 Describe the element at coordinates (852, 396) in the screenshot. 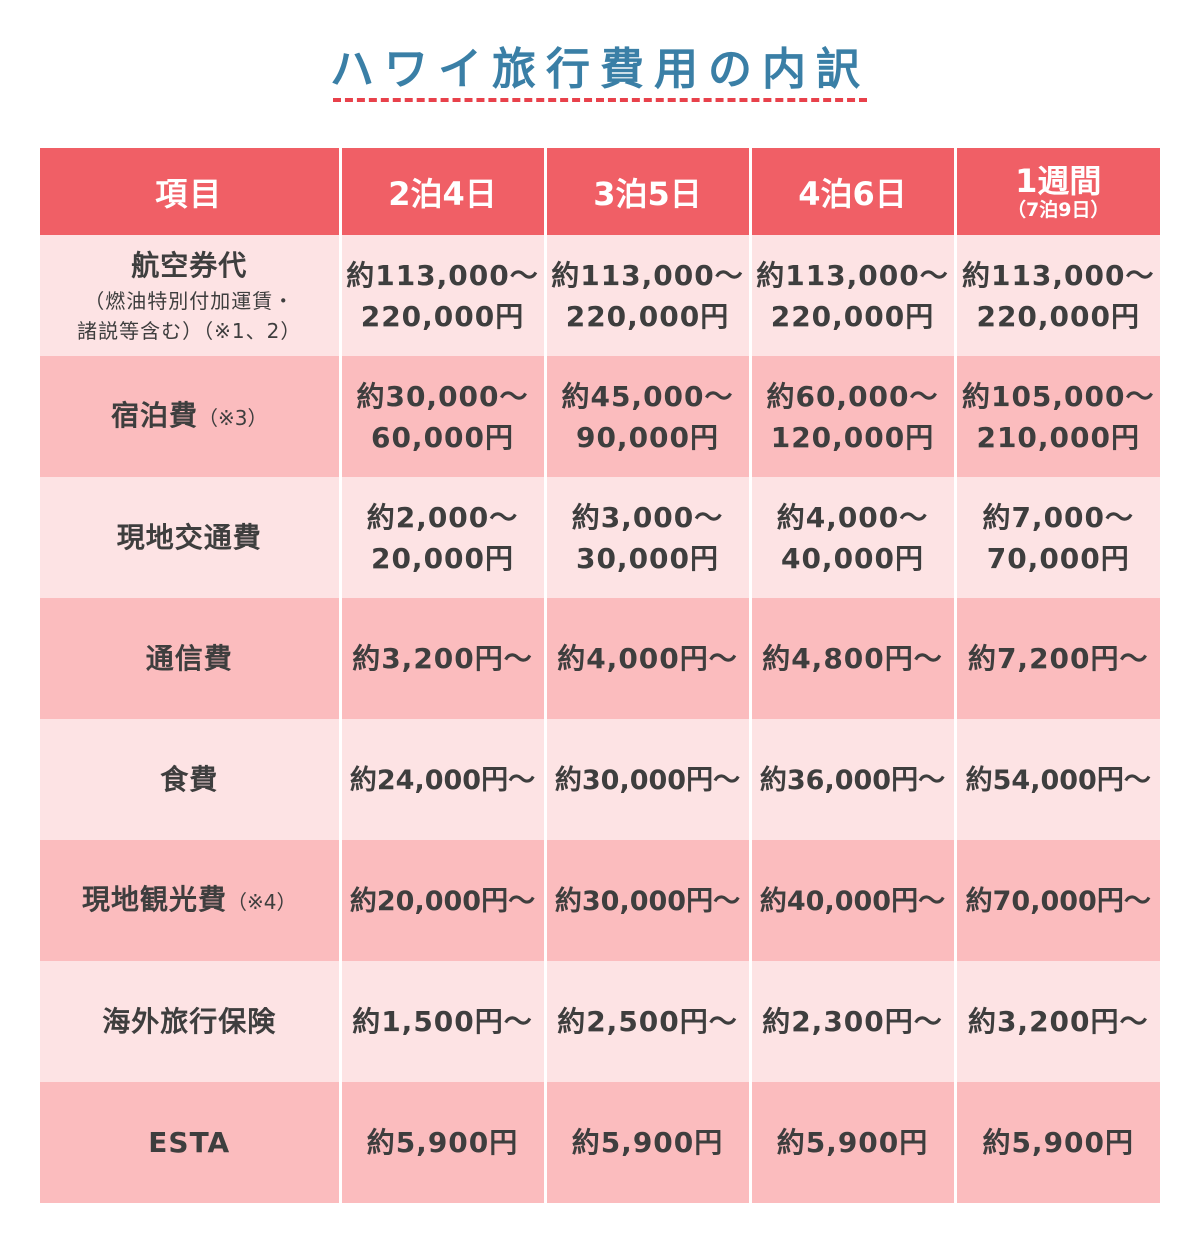

I see `cell-line: 約60,000〜` at that location.